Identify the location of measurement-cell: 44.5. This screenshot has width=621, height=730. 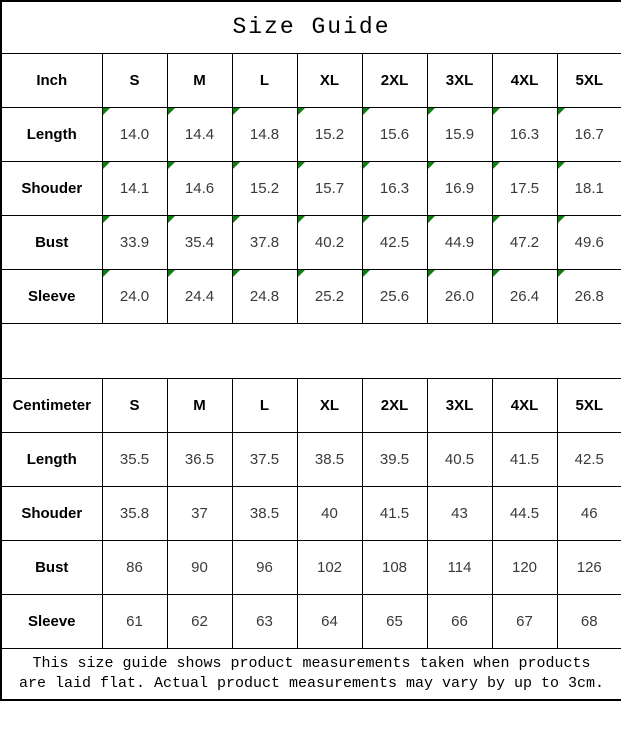
(524, 513).